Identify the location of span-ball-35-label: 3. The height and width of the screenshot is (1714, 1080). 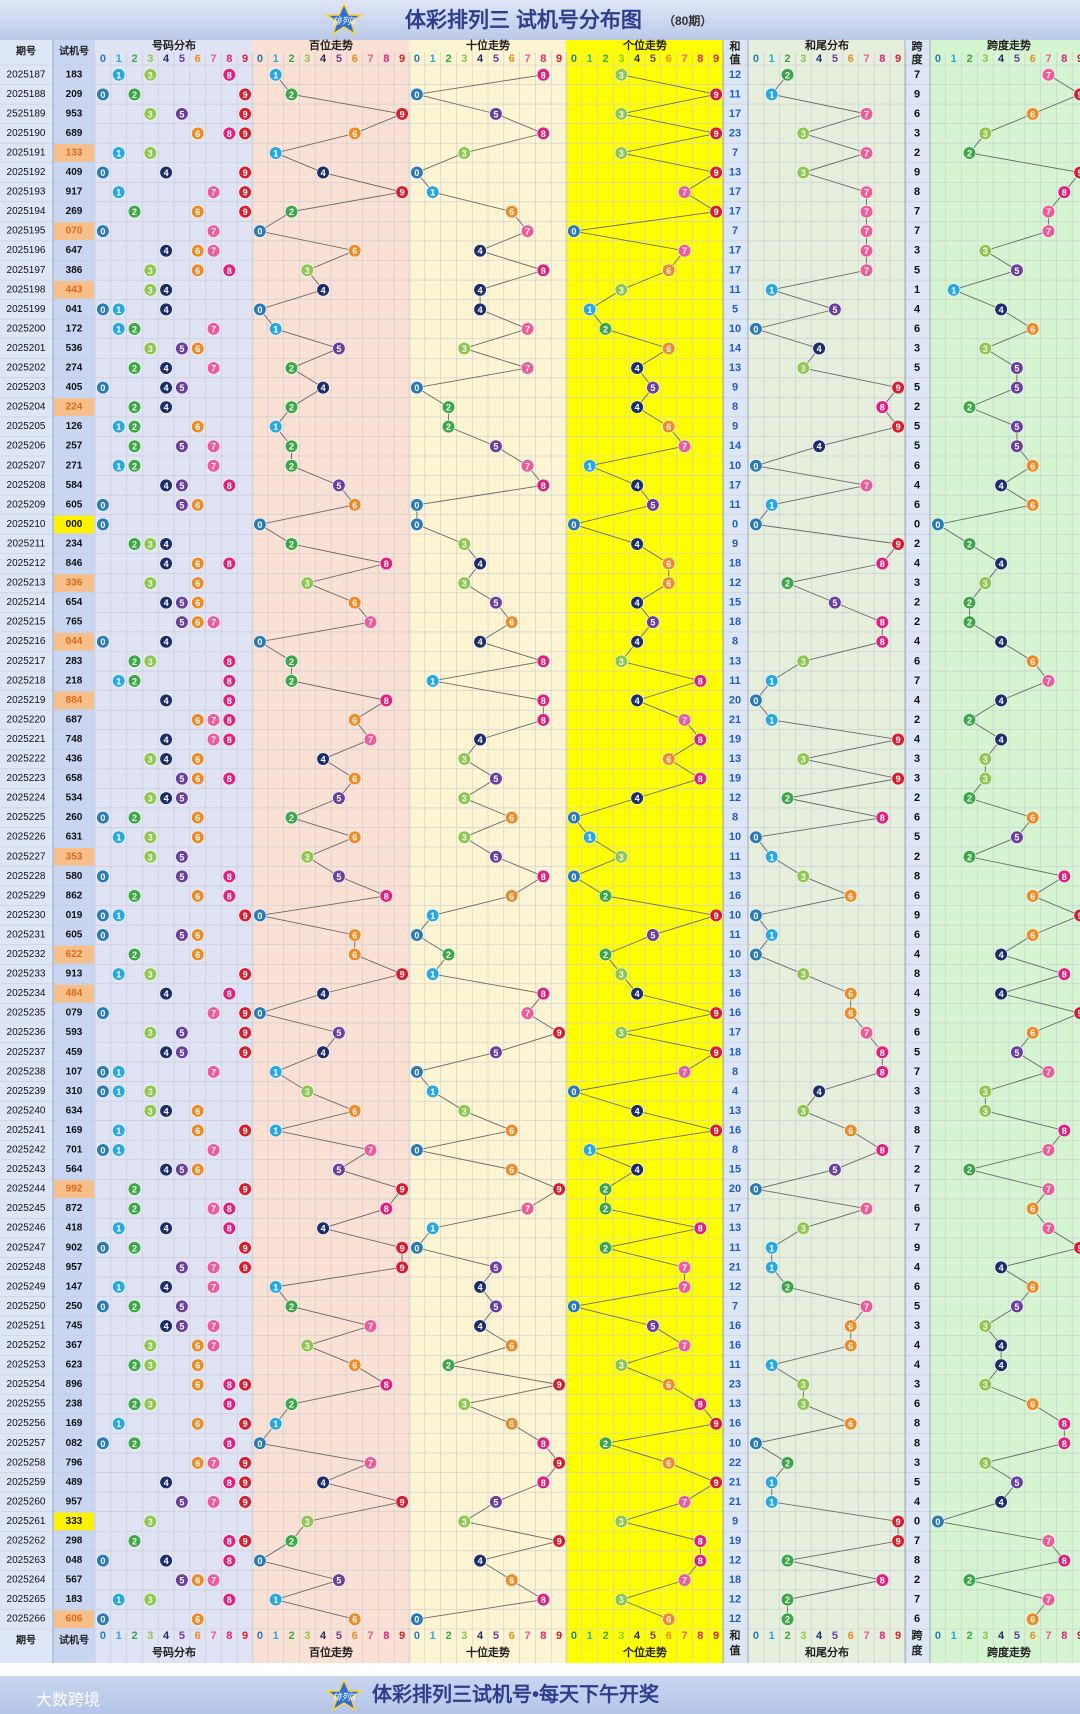
(985, 760).